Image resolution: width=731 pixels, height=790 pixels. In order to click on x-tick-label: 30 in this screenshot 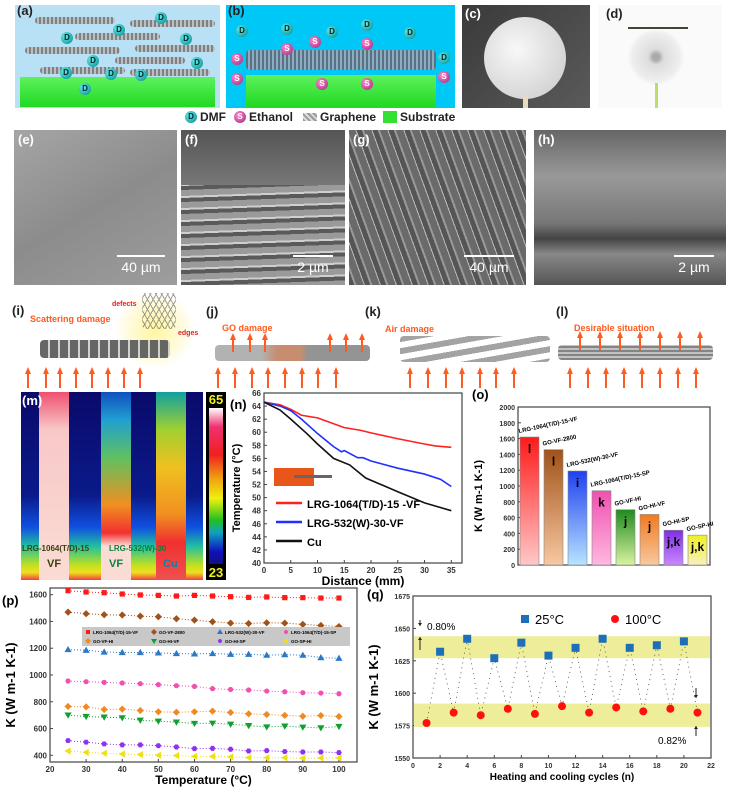, I will do `click(86, 769)`.